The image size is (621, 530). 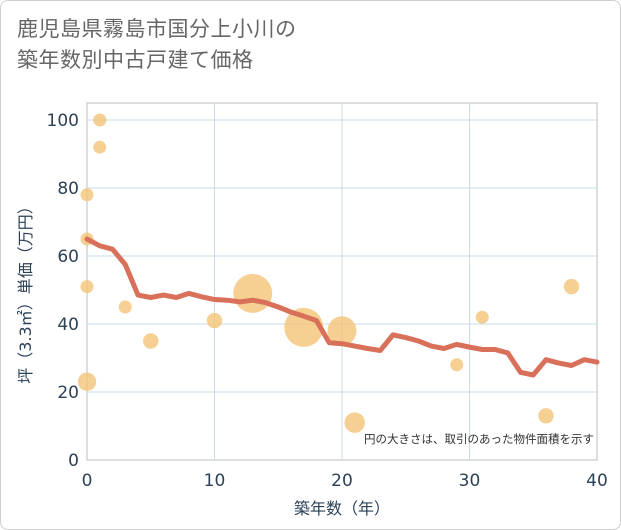 What do you see at coordinates (479, 439) in the screenshot?
I see `size-note: 円の大きさは、取引のあった物件面積を示す` at bounding box center [479, 439].